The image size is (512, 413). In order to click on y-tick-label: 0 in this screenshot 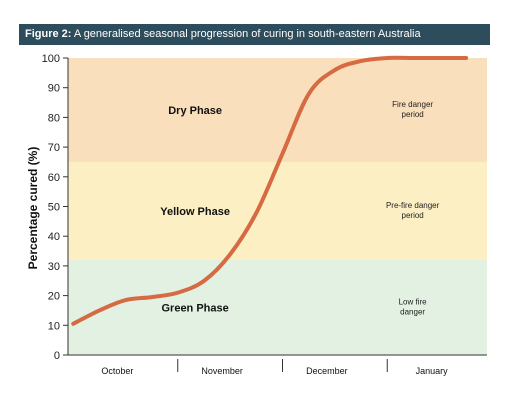, I will do `click(57, 356)`.